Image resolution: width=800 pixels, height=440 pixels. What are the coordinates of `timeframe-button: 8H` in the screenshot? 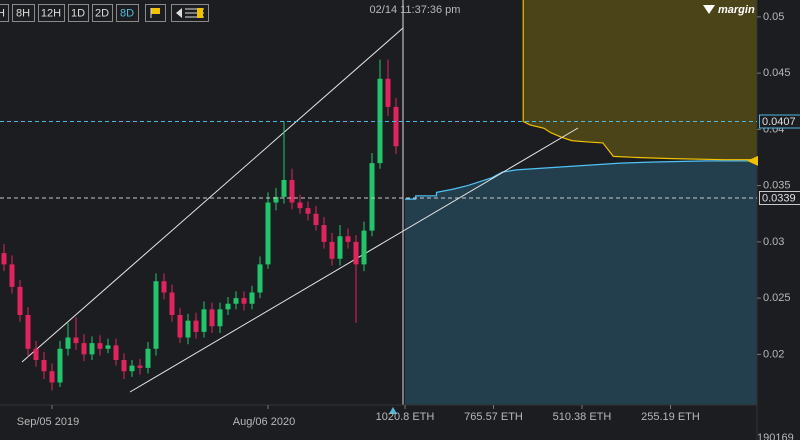 It's located at (23, 13).